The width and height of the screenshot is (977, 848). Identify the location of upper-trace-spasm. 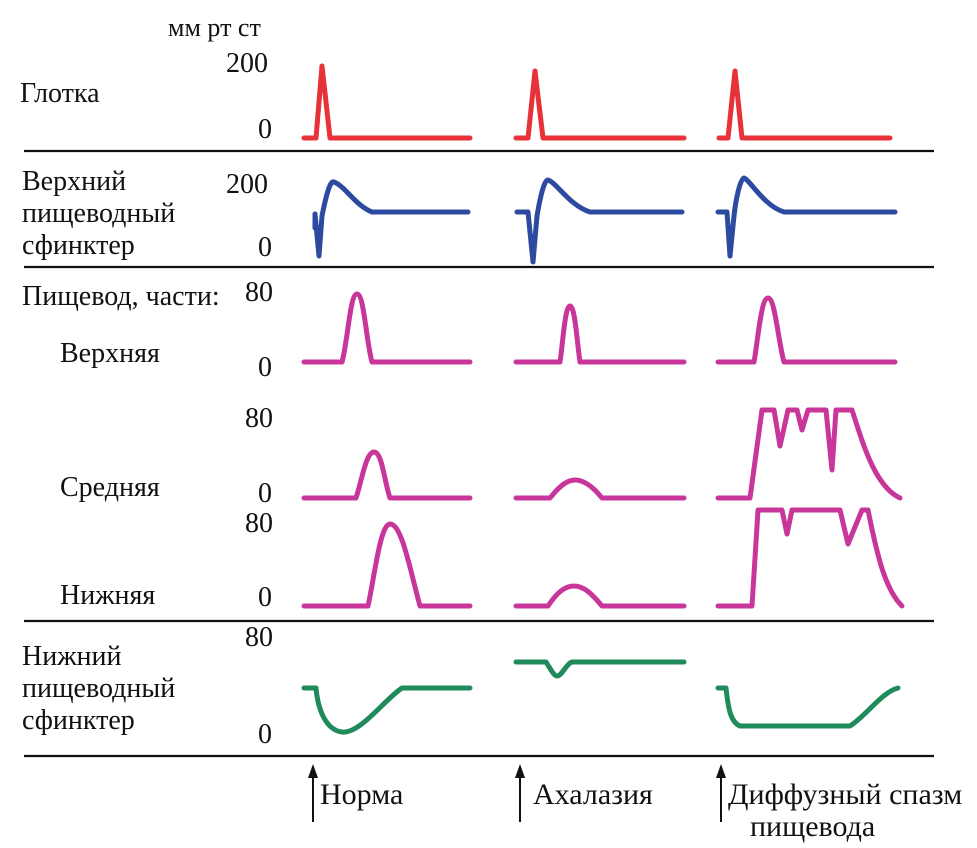
(806, 330).